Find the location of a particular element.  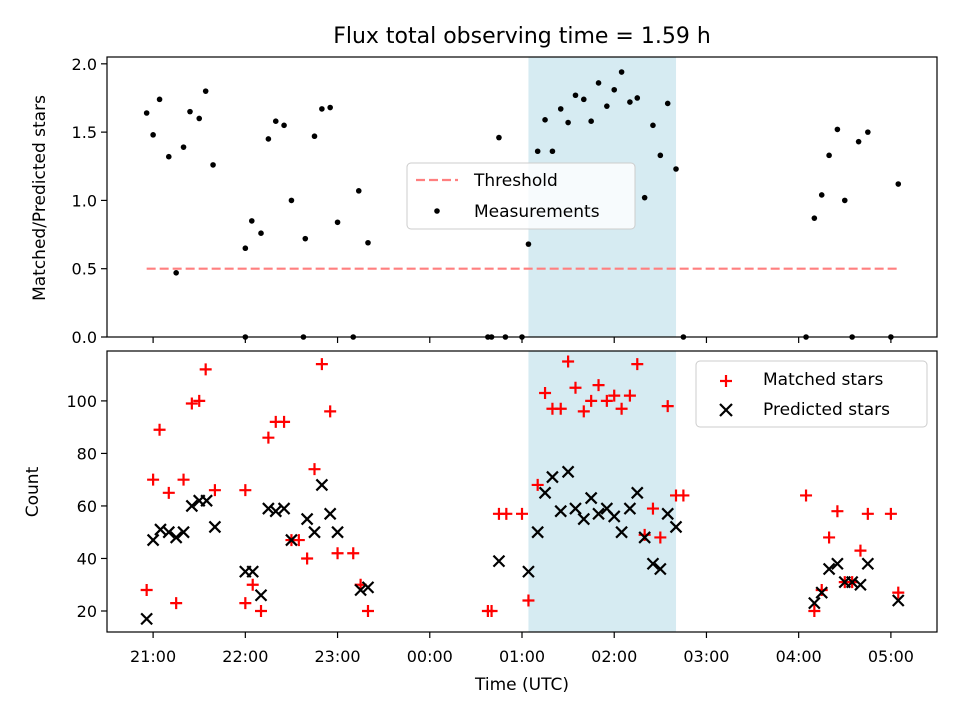

y-tick-label: 1.5 is located at coordinates (84, 132).